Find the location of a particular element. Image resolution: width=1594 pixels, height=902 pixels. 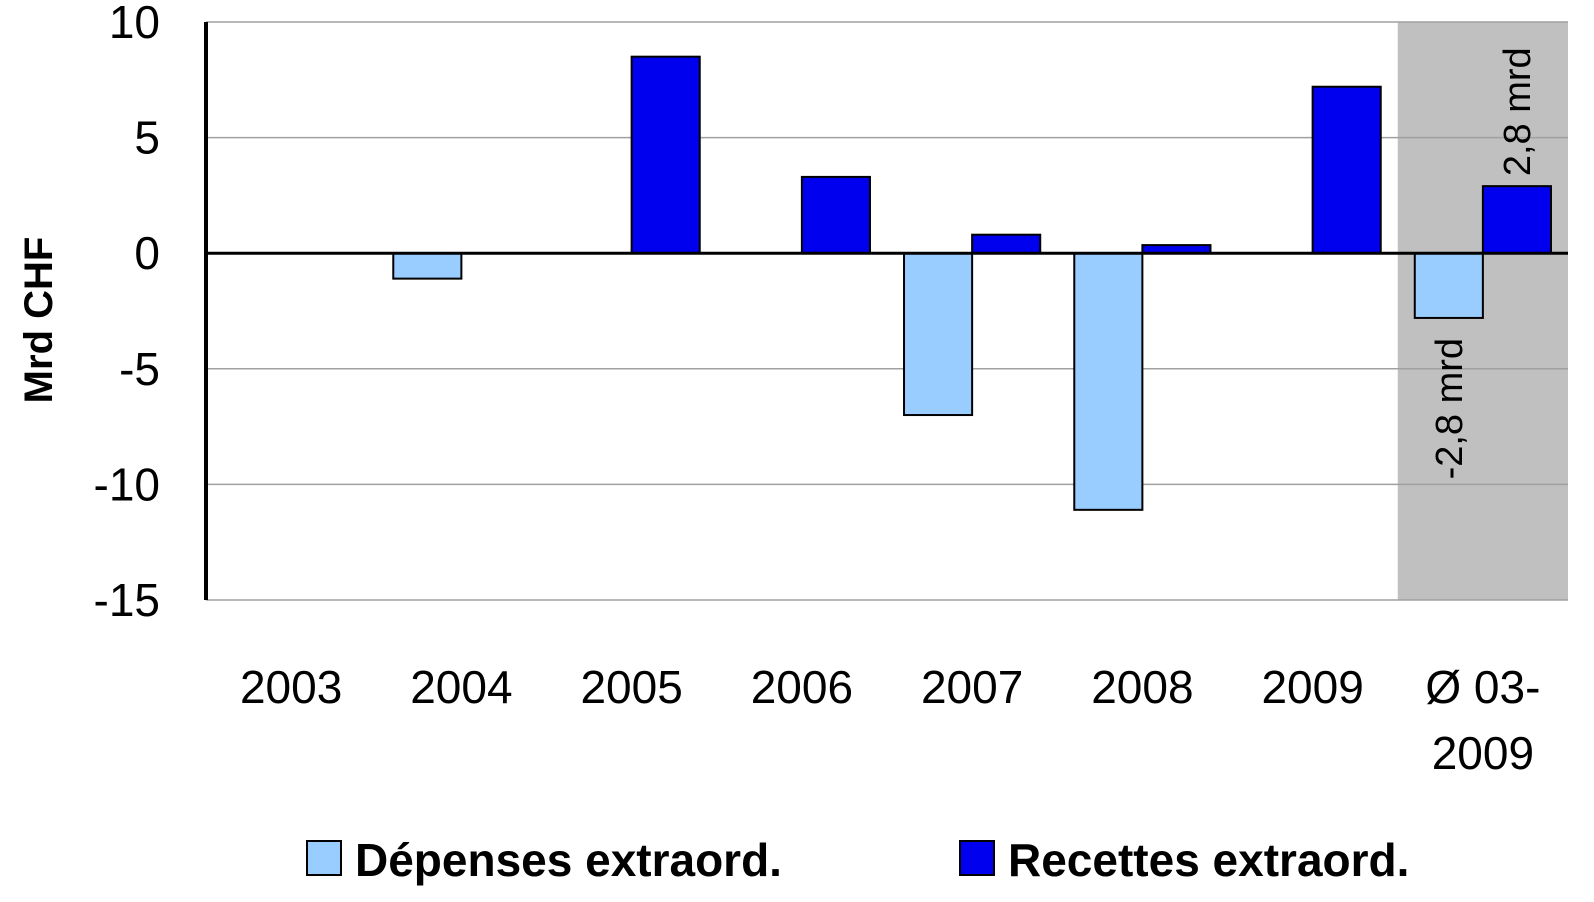

y-tick-label: 5 is located at coordinates (147, 138).